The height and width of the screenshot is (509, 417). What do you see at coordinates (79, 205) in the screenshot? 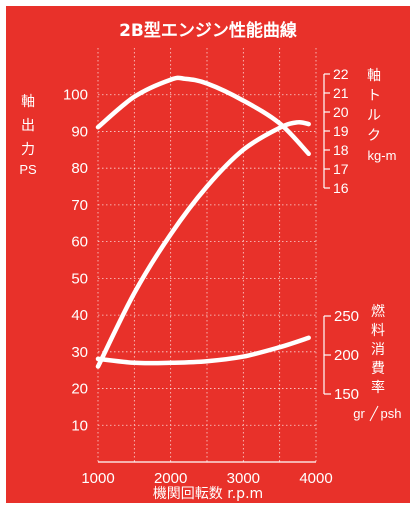
I see `left-axis-tick-label: 70` at bounding box center [79, 205].